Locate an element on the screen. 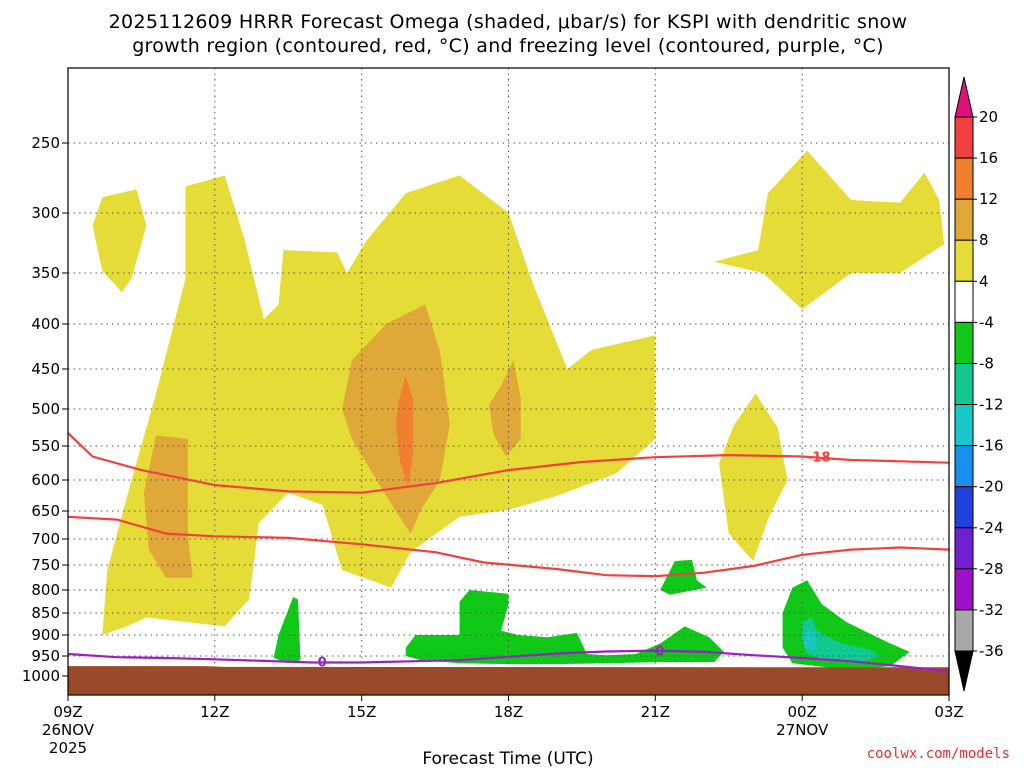  x-axis-label: Forecast Time (UTC) is located at coordinates (507, 758).